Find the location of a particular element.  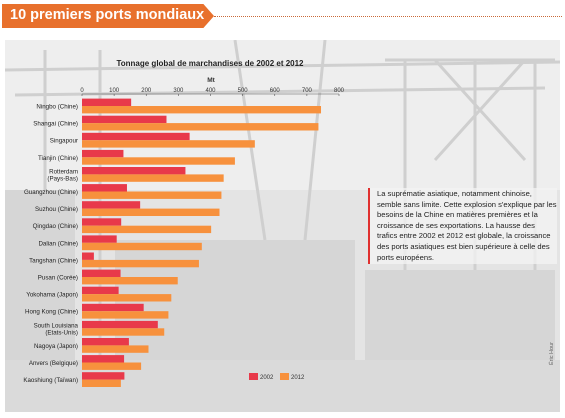

legend-label: 2002 is located at coordinates (267, 378).